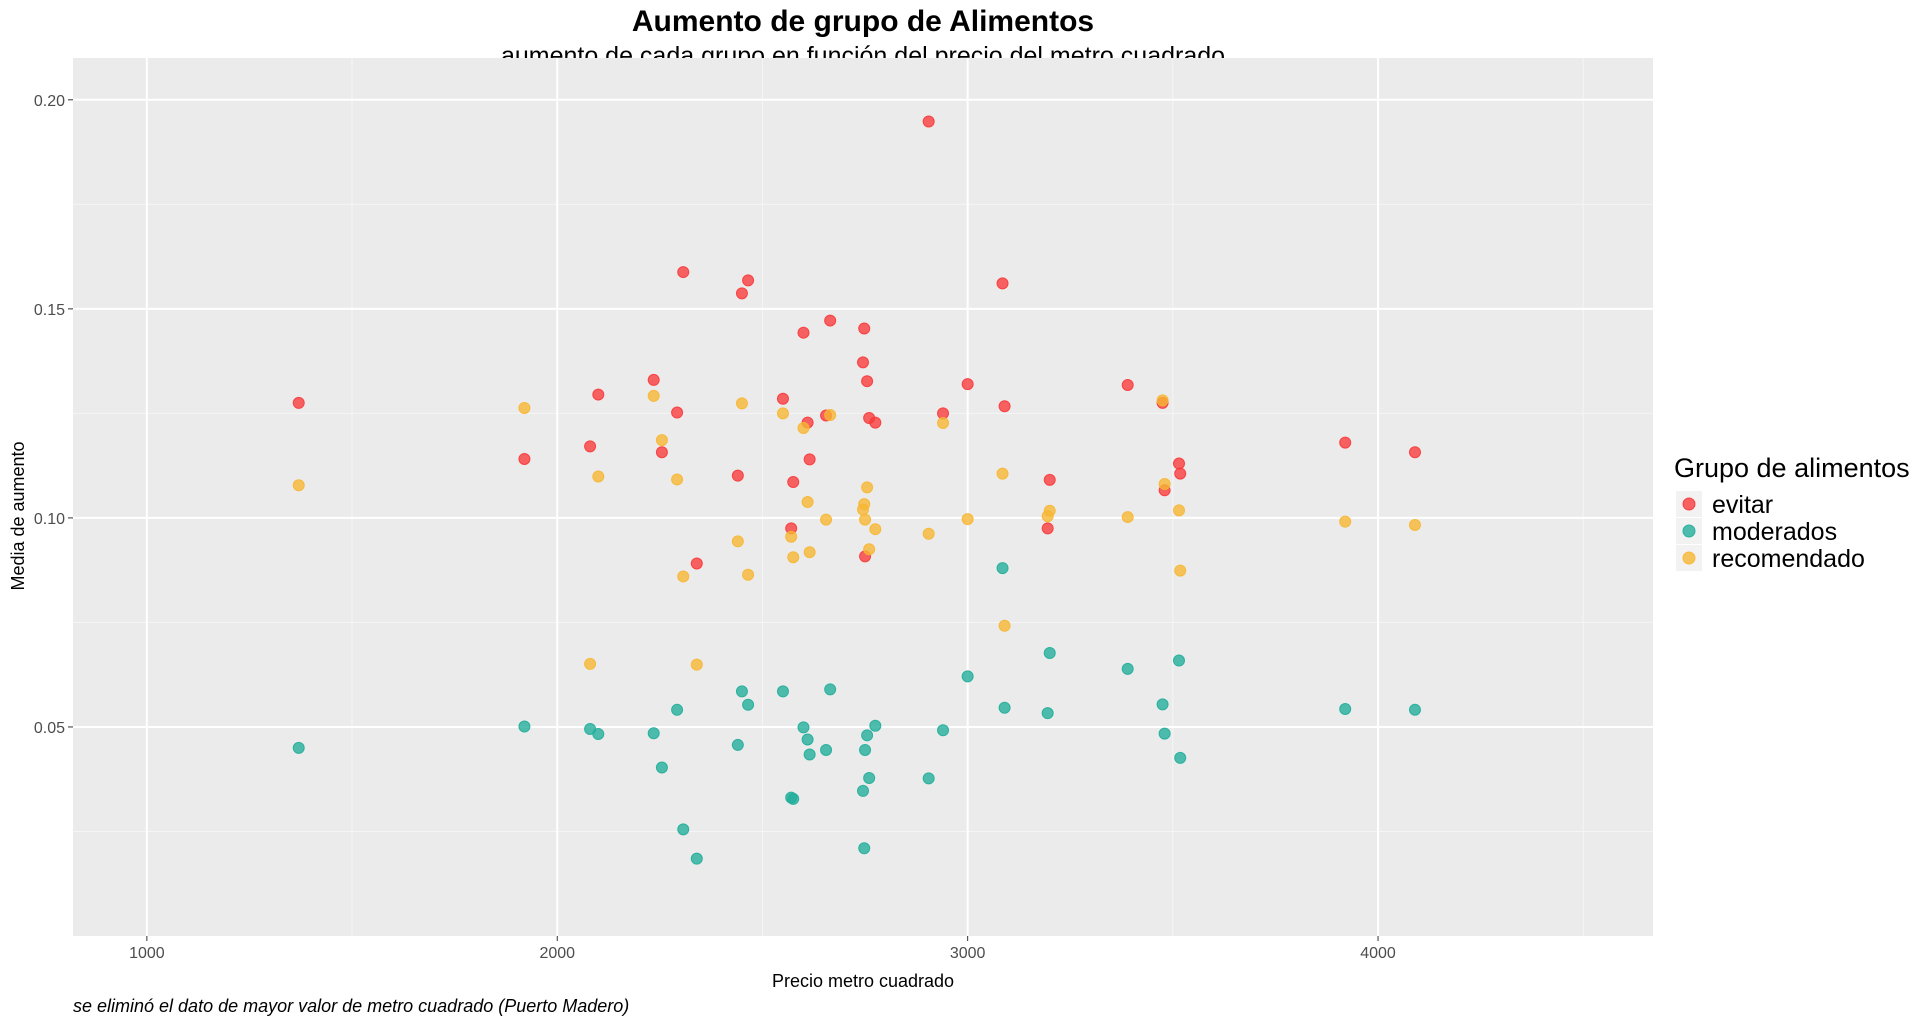 This screenshot has height=1018, width=1920. Describe the element at coordinates (49, 310) in the screenshot. I see `y-tick-label: 0.15` at that location.